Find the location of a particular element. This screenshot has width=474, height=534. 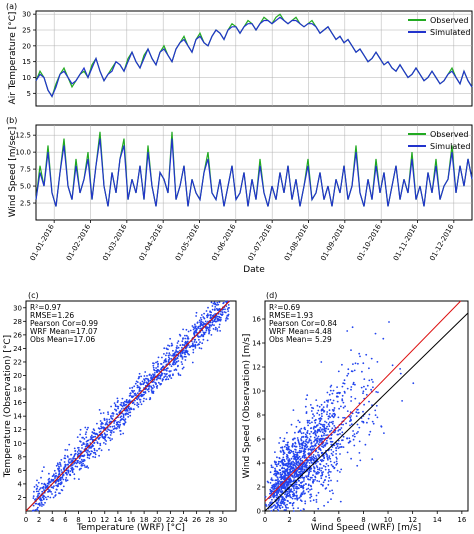

panel-a-ylabel: Air Temperature [°C] is located at coordinates (13, 58).